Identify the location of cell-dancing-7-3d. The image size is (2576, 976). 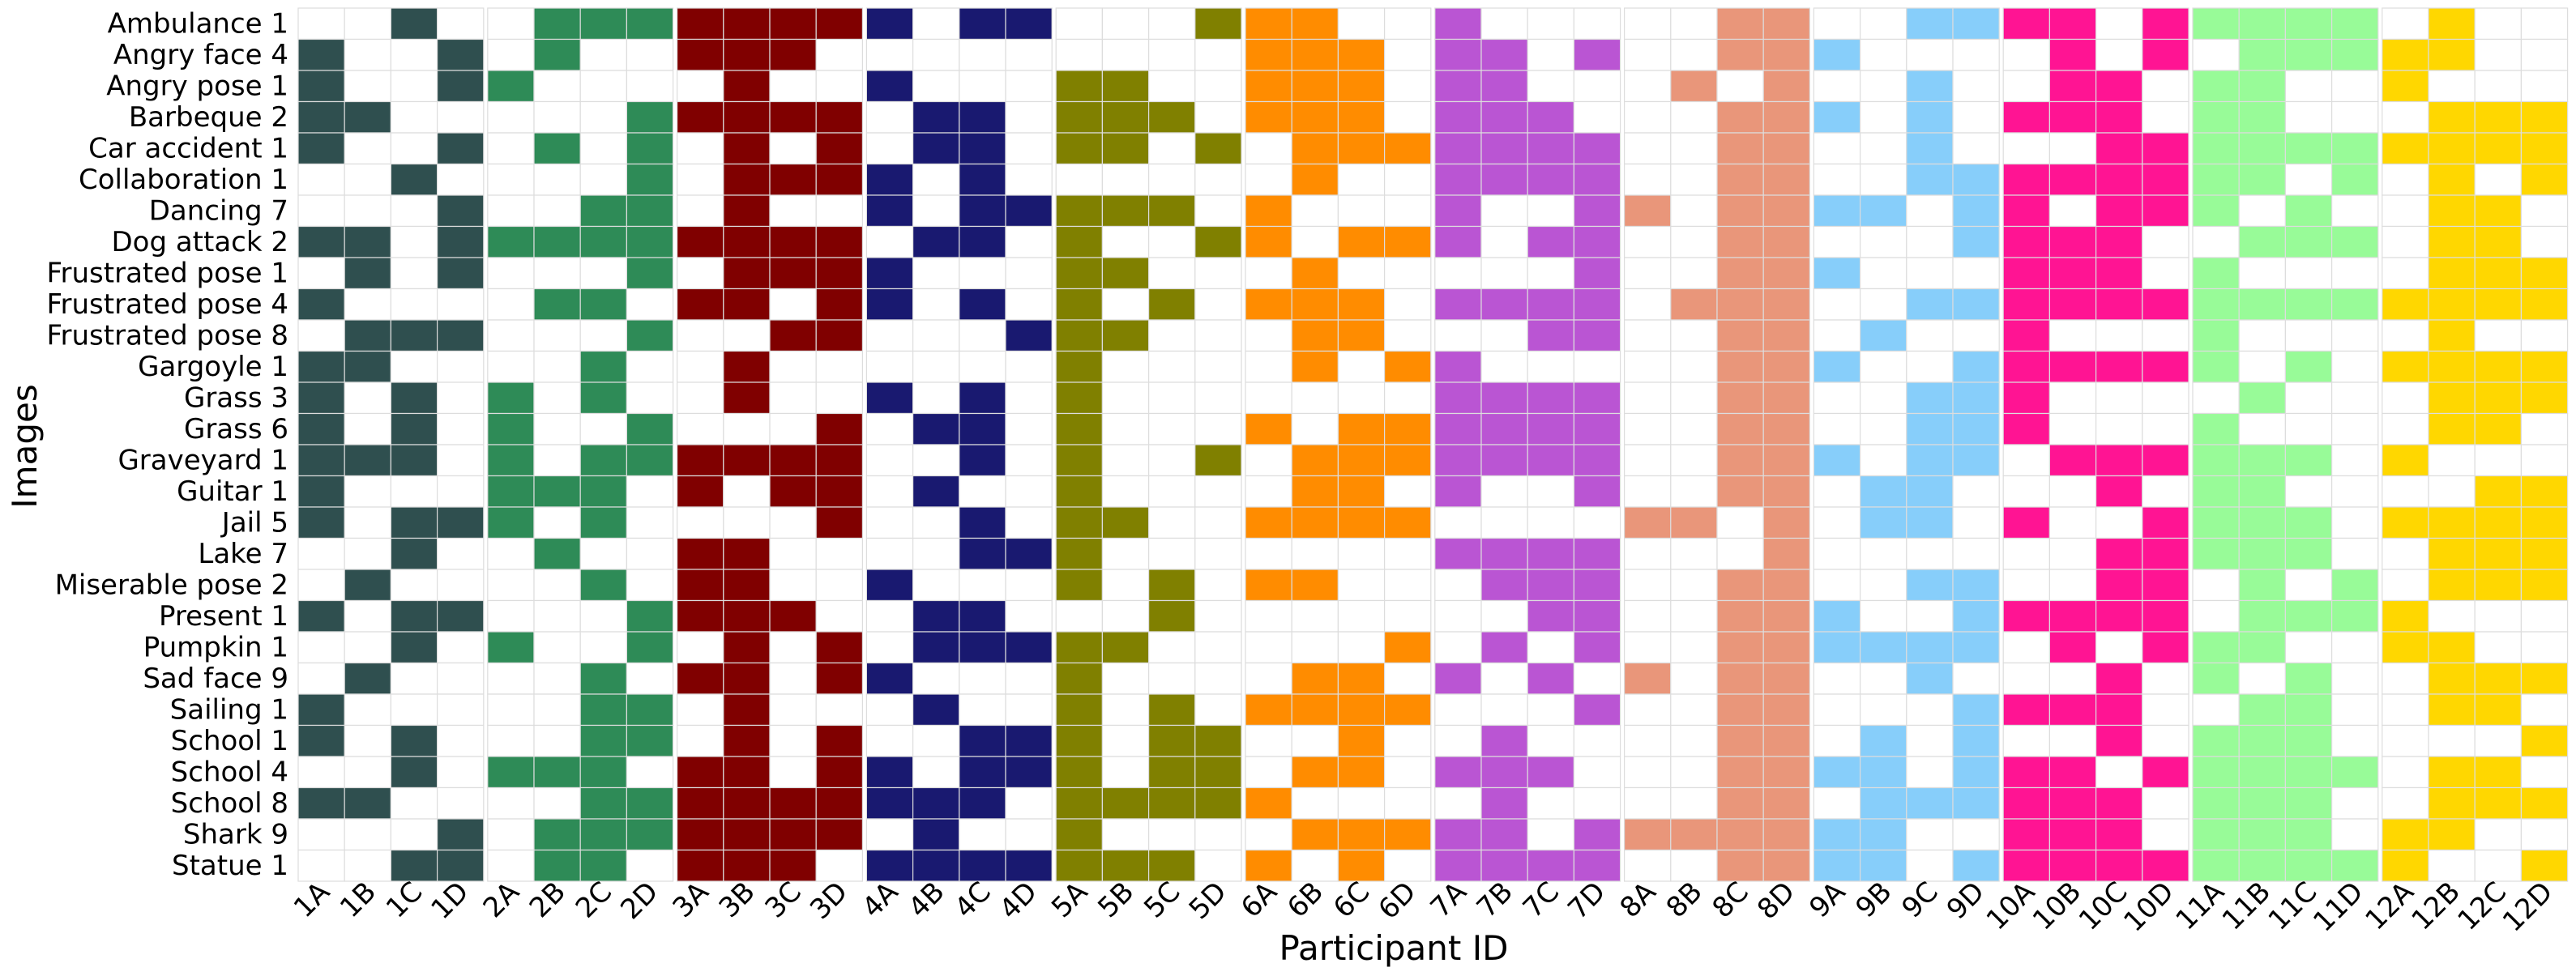
(839, 211).